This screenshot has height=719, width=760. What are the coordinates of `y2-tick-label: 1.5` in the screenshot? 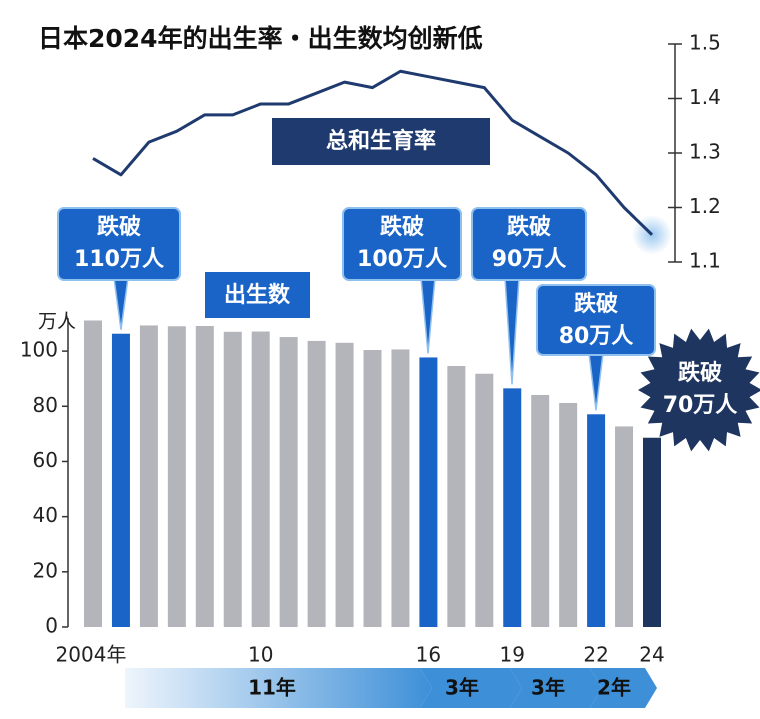 It's located at (705, 43).